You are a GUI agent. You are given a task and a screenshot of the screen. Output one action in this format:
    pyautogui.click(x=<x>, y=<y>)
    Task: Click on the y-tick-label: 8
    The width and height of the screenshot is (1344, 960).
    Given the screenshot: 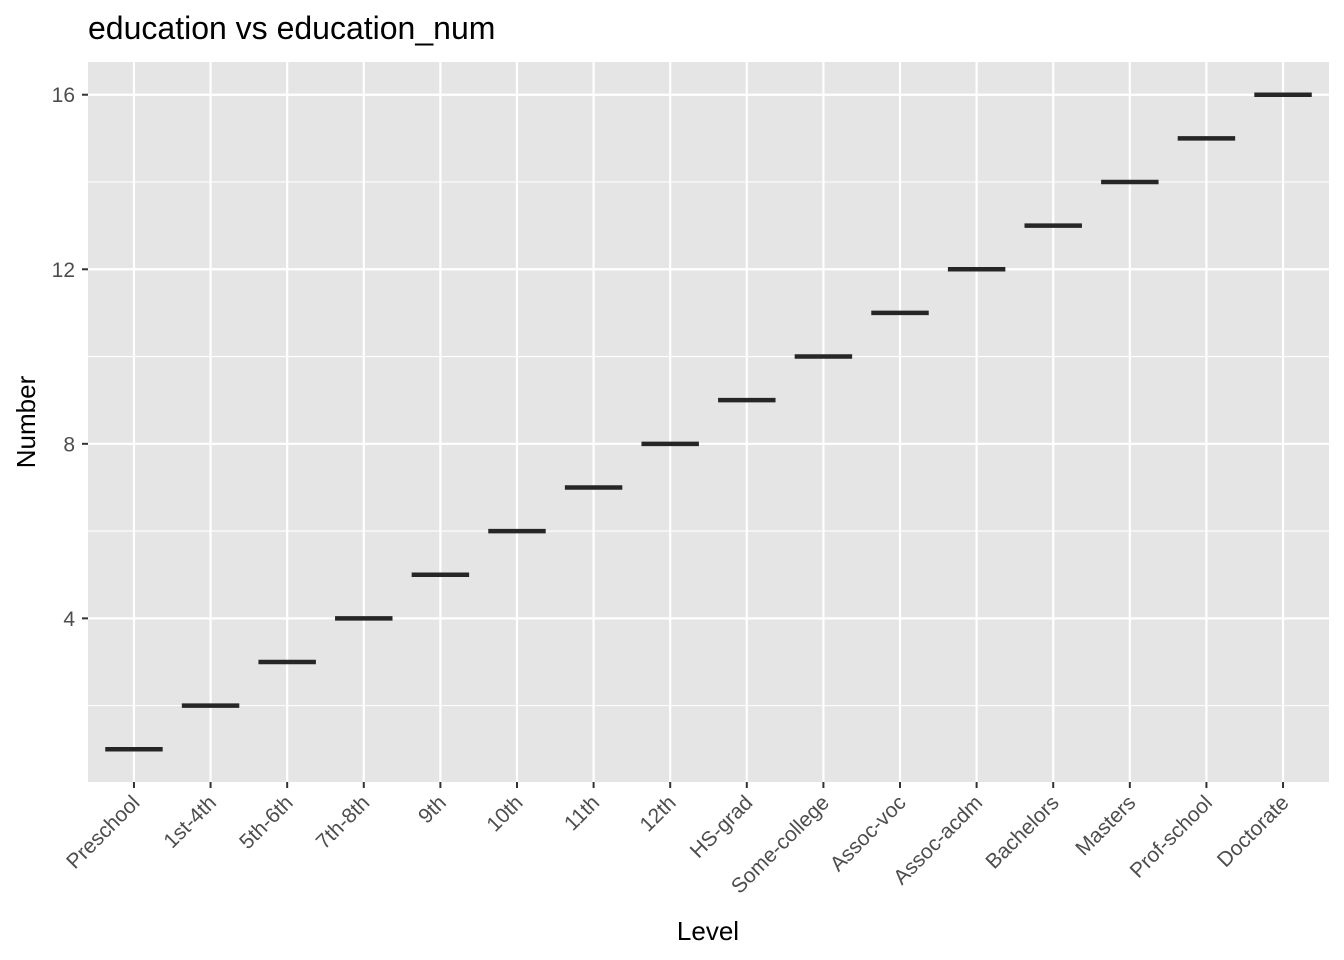 What is the action you would take?
    pyautogui.click(x=69, y=444)
    